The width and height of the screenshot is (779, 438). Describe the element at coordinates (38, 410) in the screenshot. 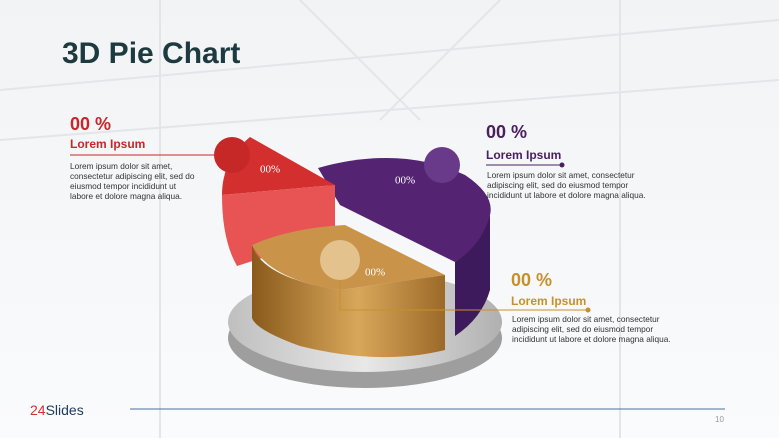

I see `logo-number: 24` at that location.